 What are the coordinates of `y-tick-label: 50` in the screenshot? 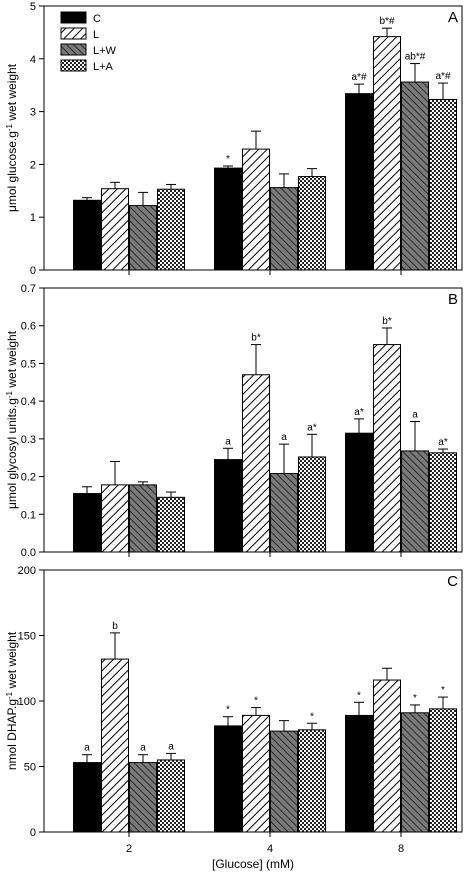 It's located at (30, 768).